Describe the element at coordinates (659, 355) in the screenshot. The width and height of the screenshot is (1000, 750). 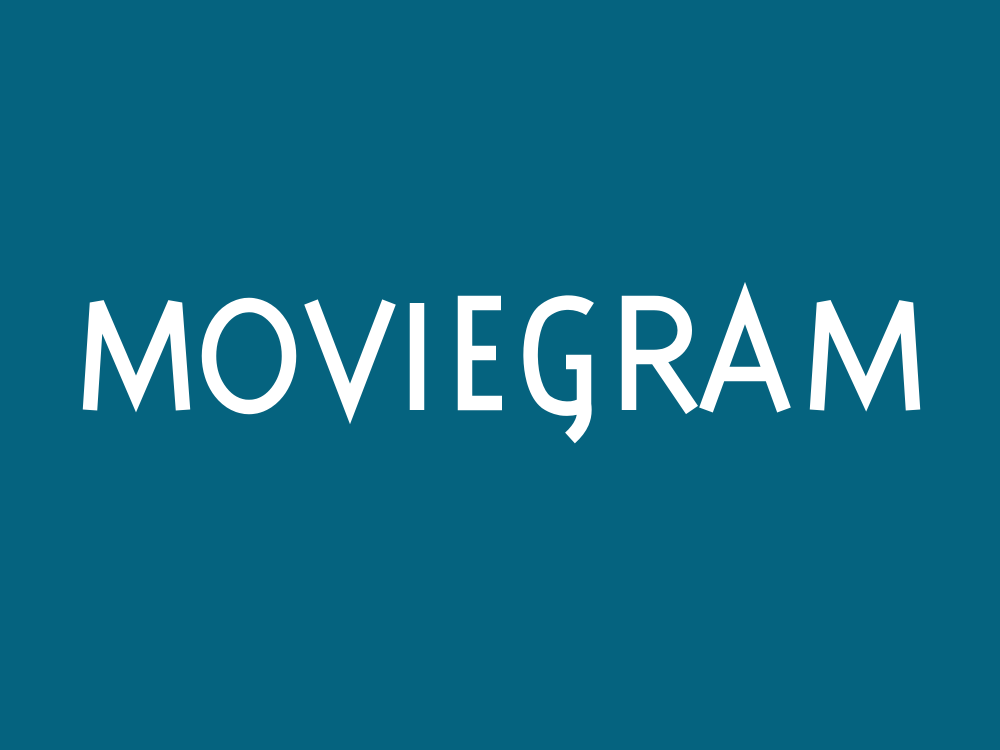
I see `logo-letter-r` at that location.